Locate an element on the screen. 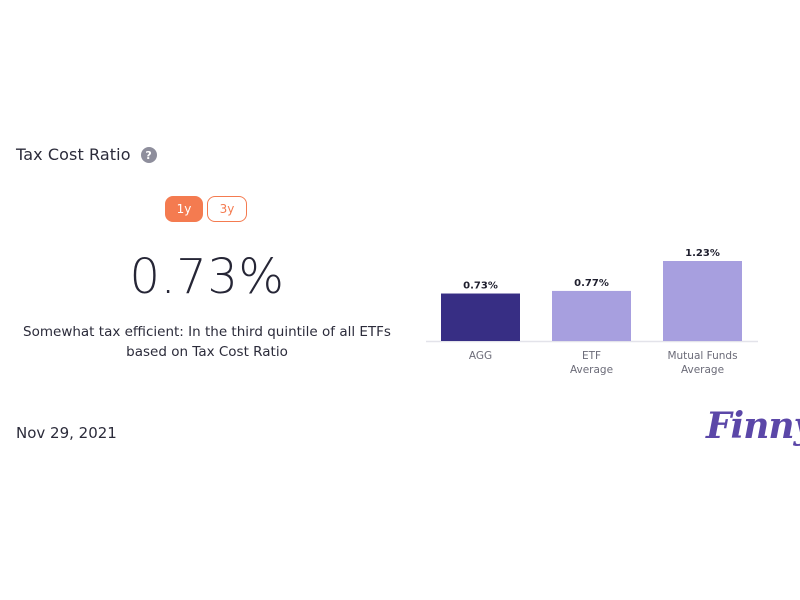 This screenshot has height=600, width=800. category-label-2-0: Mutual Funds is located at coordinates (702, 356).